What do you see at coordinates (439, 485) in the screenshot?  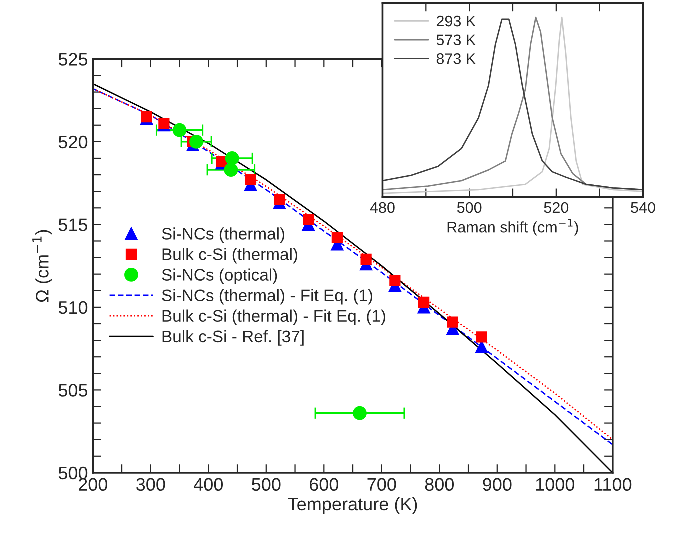 I see `x-tick-label: 800` at bounding box center [439, 485].